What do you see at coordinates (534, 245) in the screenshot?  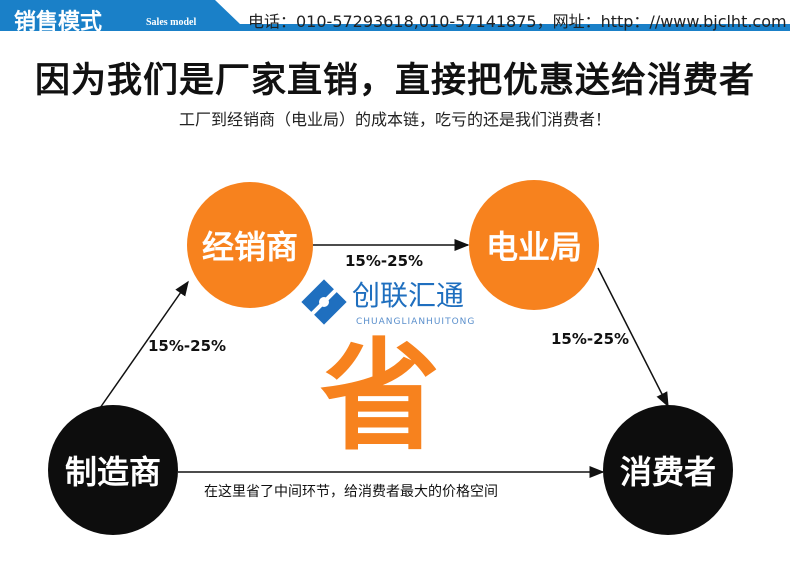 I see `node-power-bureau: 电业局` at bounding box center [534, 245].